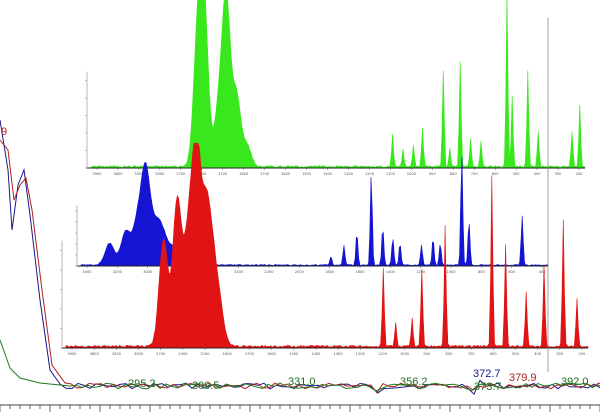  What do you see at coordinates (302, 382) in the screenshot?
I see `annotation-331-0: 331.0` at bounding box center [302, 382].